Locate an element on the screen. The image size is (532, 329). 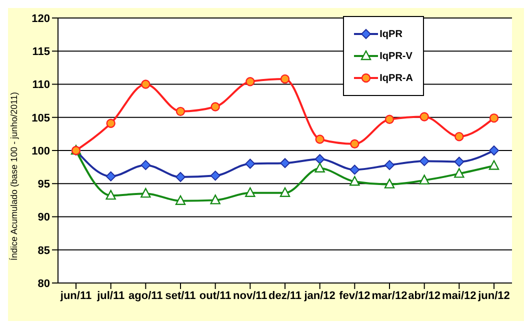
x-tick-label: fev/12 is located at coordinates (354, 296).